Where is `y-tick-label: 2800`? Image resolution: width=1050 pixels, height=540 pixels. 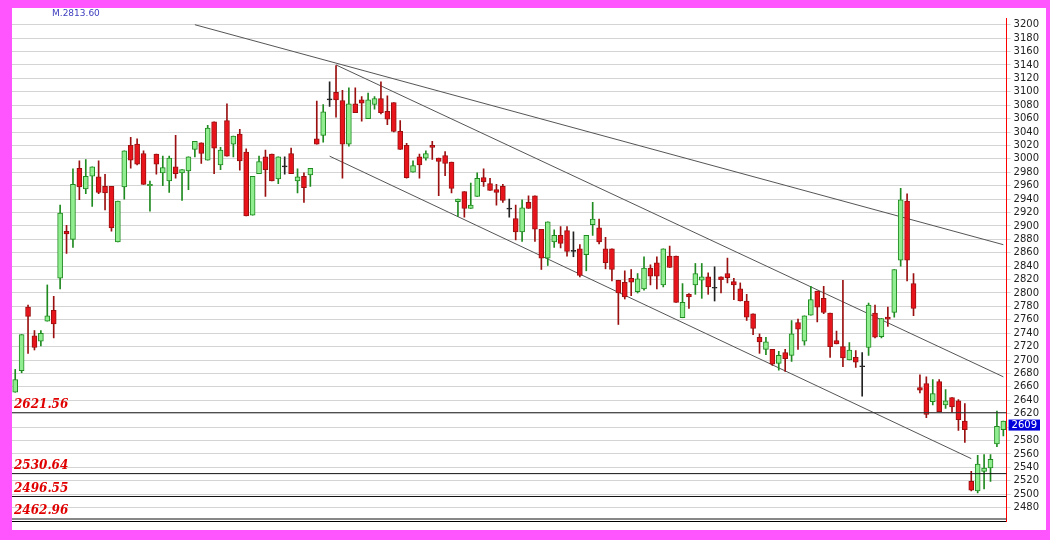 y-tick-label: 2800 is located at coordinates (1026, 292).